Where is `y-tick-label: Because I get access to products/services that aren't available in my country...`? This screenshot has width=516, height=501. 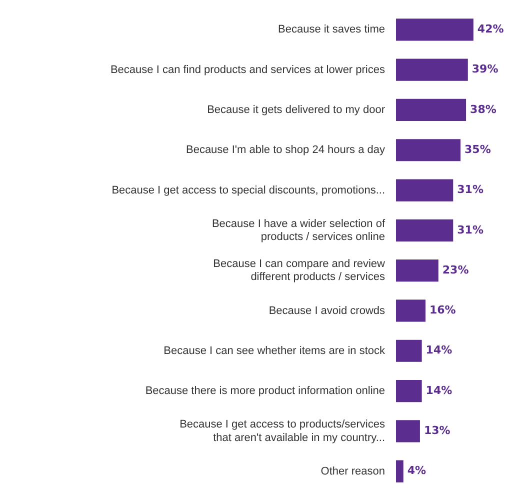 y-tick-label: Because I get access to products/services that aren't available in my country... is located at coordinates (283, 431).